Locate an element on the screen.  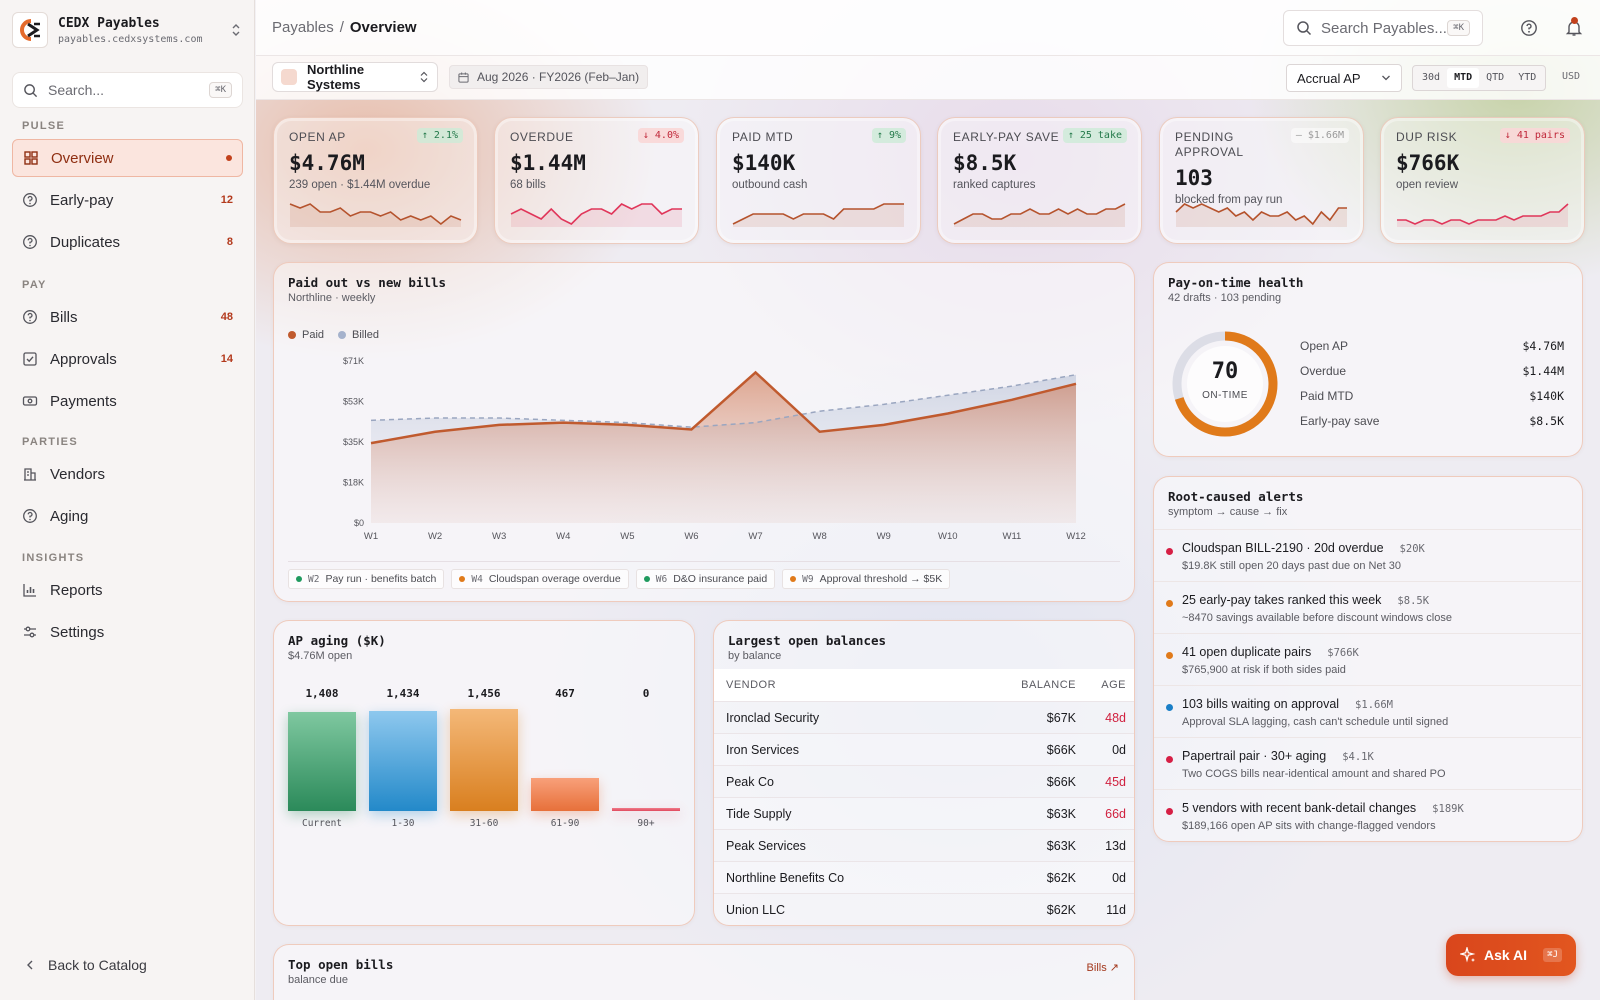
kpi-subtext: ranked captures is located at coordinates (994, 185).